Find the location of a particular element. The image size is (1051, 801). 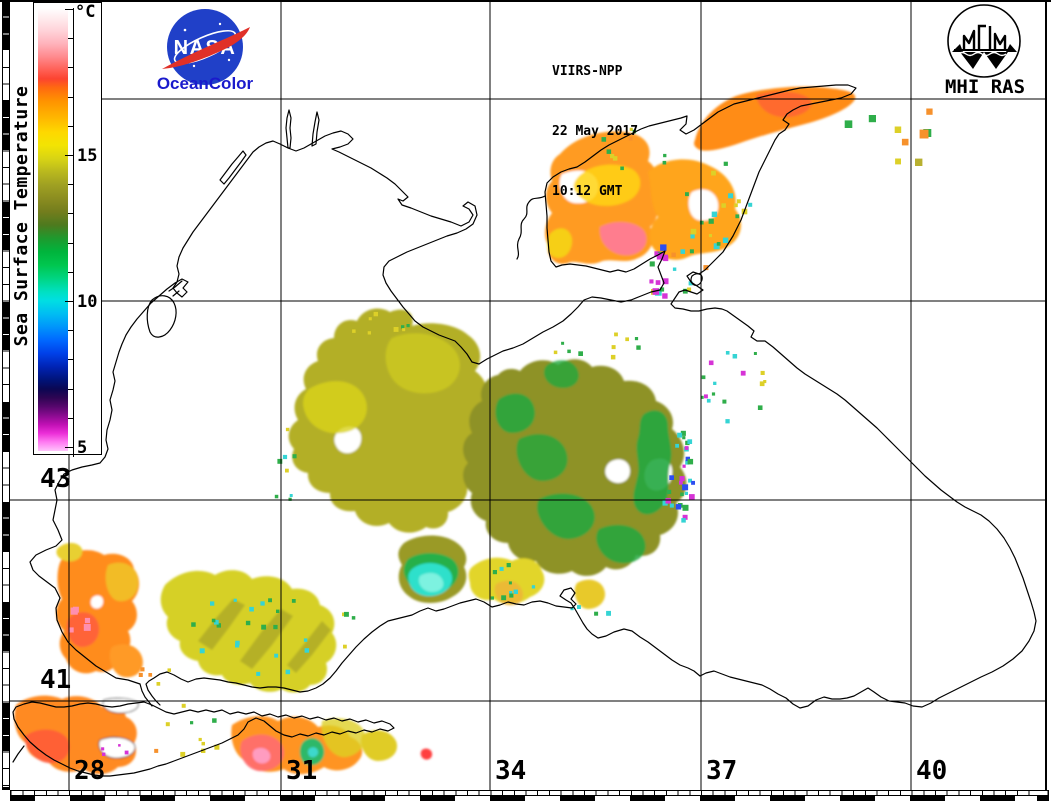

sst-patch-azov-east-hole is located at coordinates (703, 205).